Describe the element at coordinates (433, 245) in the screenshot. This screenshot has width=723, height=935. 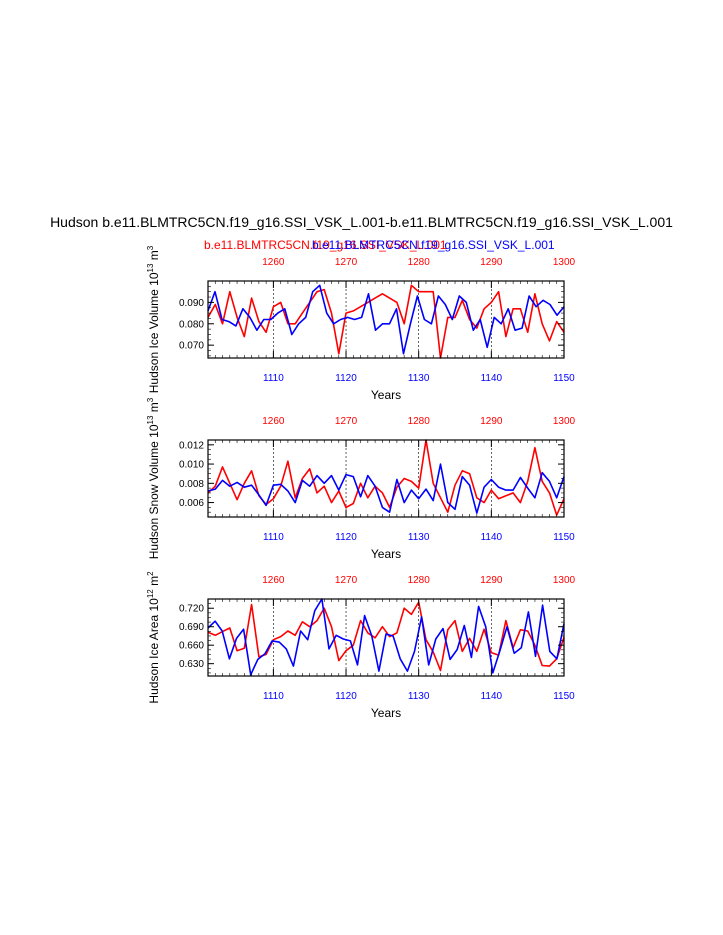
I see `subtitle-blue: b.e11.BLMTRC5CN.f19_g16.SSI_VSK_L.001` at that location.